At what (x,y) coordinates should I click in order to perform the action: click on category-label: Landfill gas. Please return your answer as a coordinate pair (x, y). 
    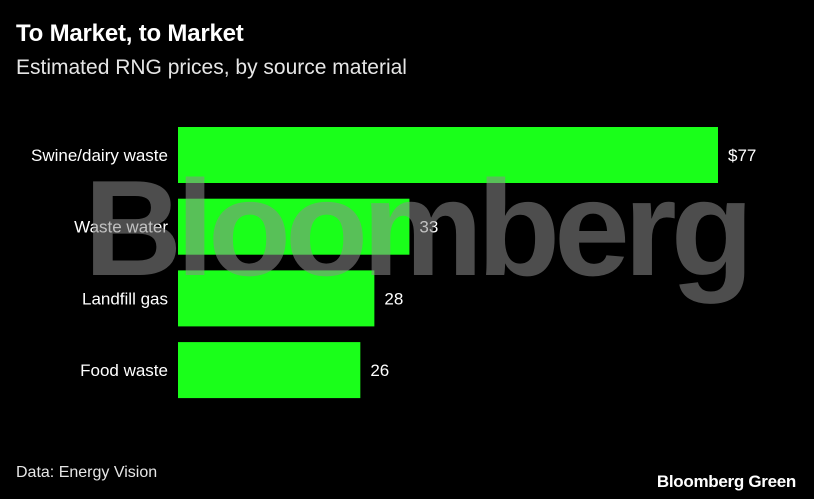
    Looking at the image, I should click on (125, 298).